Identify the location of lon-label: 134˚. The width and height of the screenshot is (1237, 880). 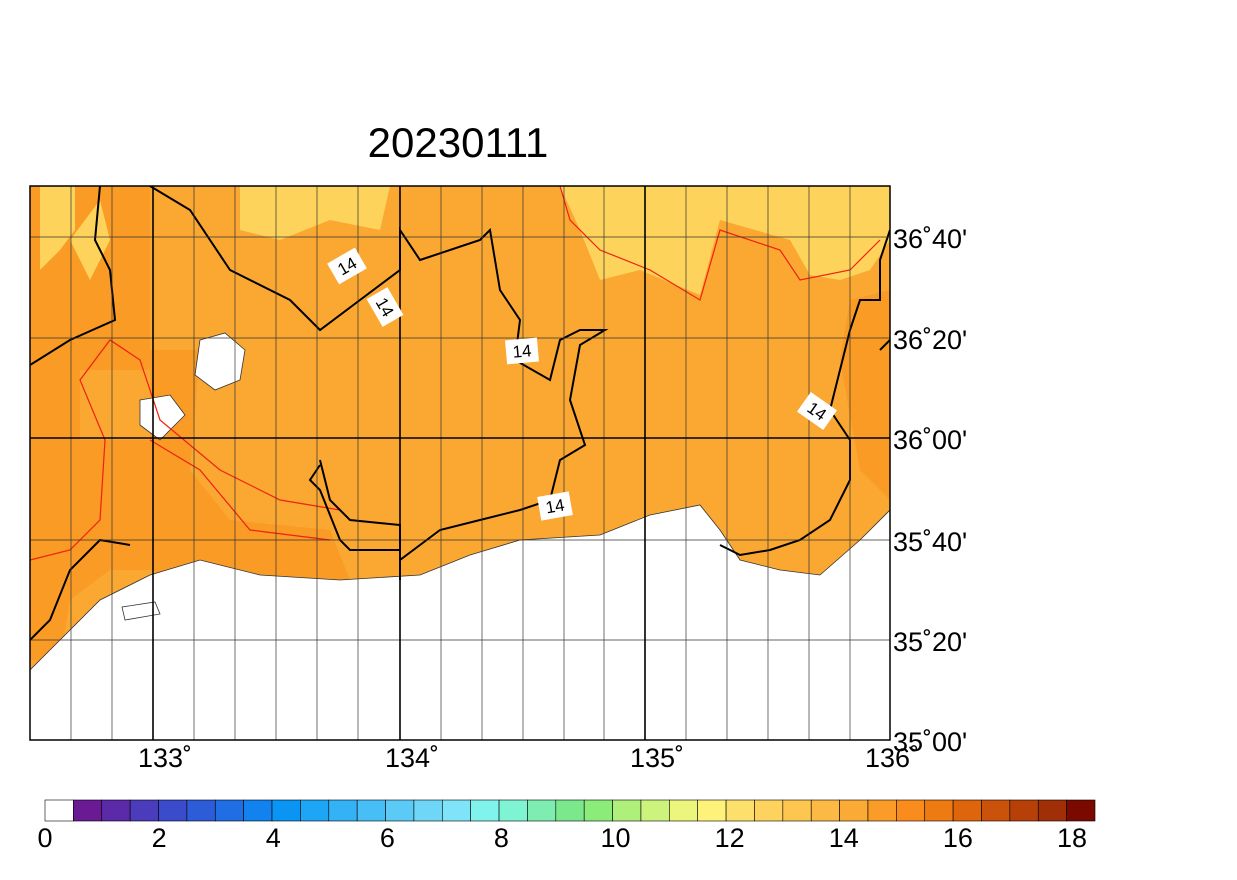
(412, 758).